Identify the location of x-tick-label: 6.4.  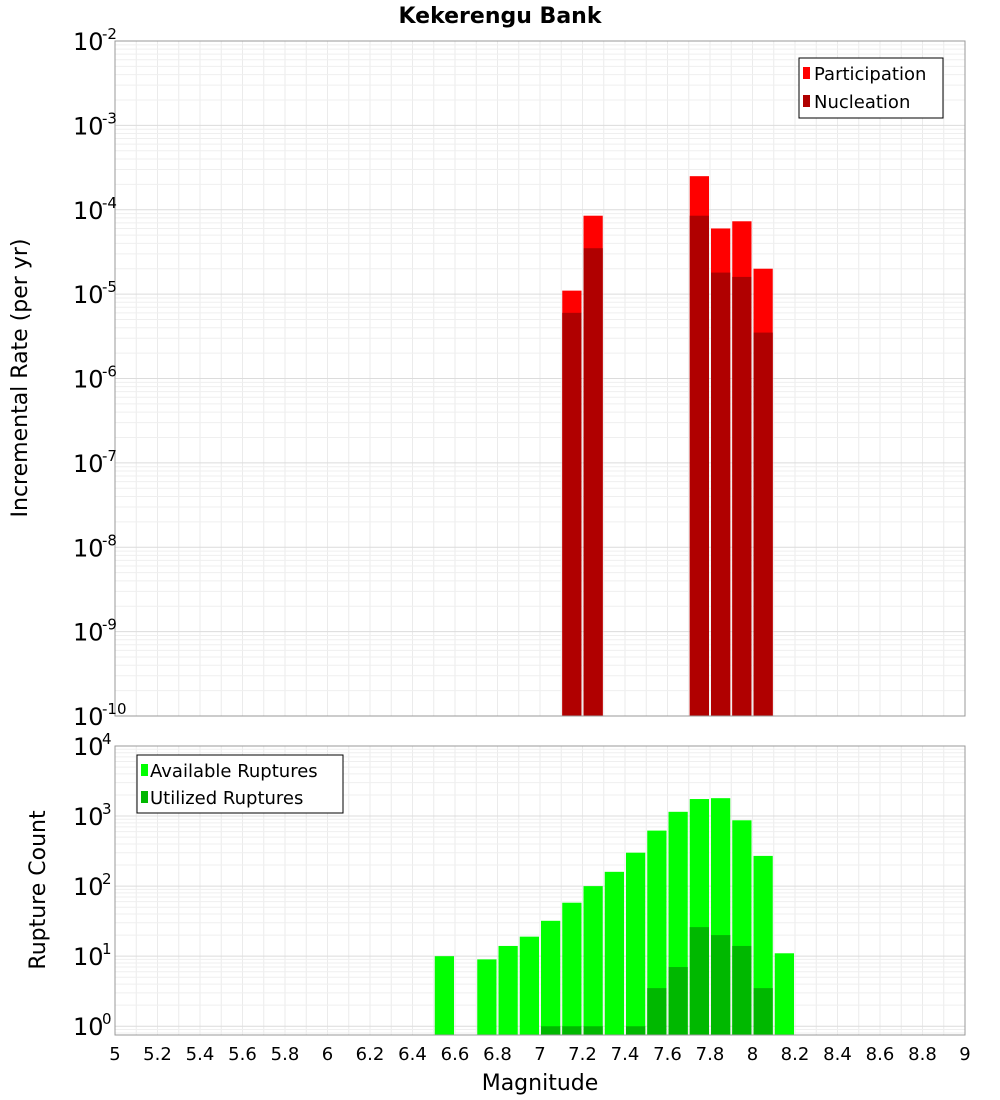
(412, 1054).